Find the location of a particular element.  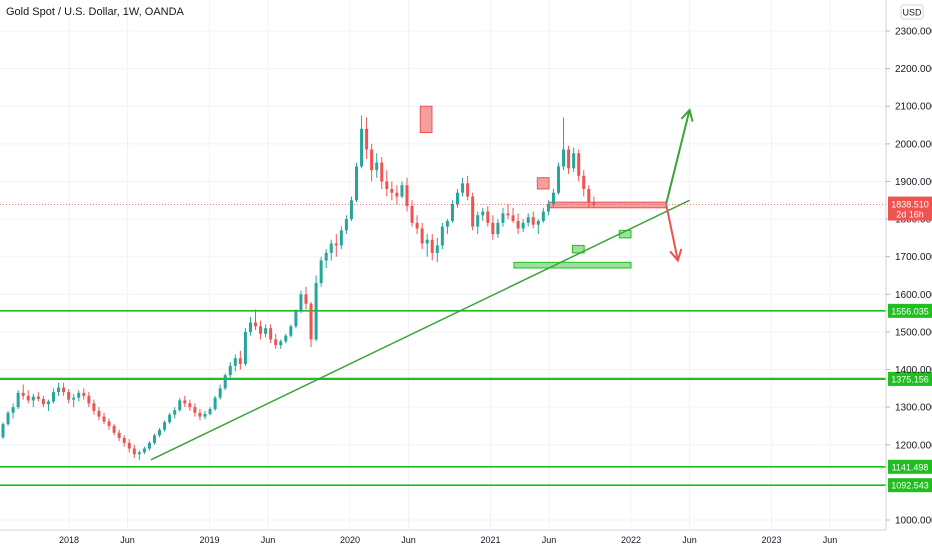

time-tick-label: 2021 is located at coordinates (490, 540).